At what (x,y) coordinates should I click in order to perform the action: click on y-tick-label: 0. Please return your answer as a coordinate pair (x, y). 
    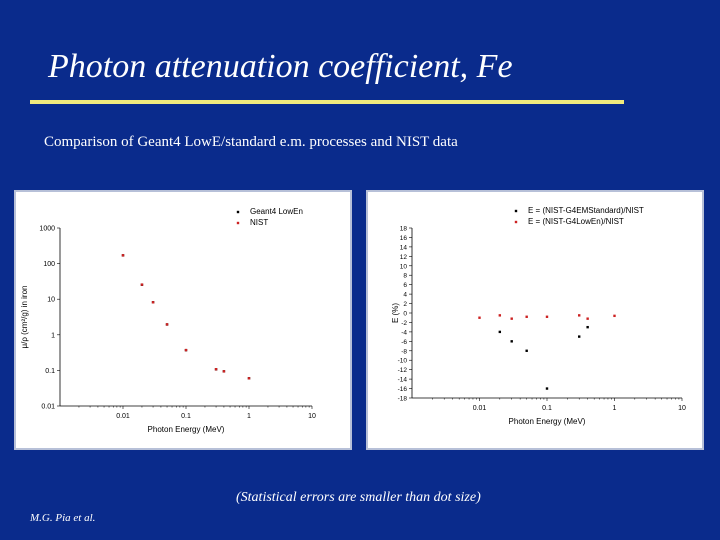
    Looking at the image, I should click on (405, 314).